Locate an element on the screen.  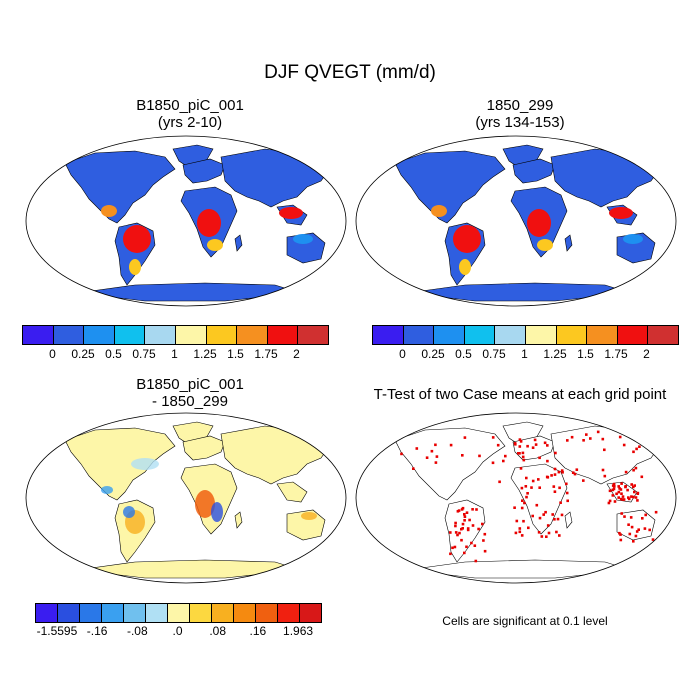
colorbar-difference-labels: -1.5595 -.16 -.08 .0 .08 .16 1.963 is located at coordinates (177, 632).